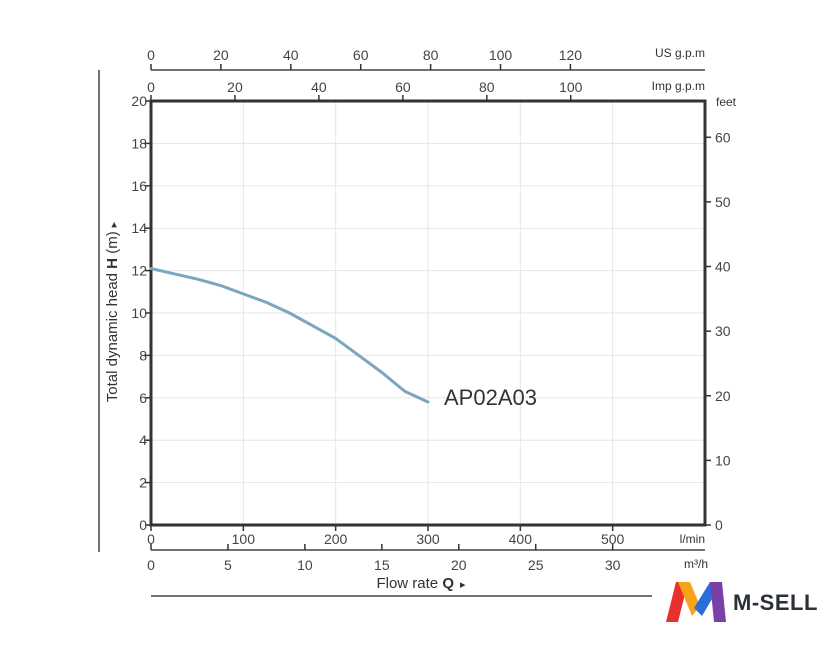 This screenshot has height=645, width=840. Describe the element at coordinates (536, 565) in the screenshot. I see `bottom-m3h-tick-label: 25` at that location.